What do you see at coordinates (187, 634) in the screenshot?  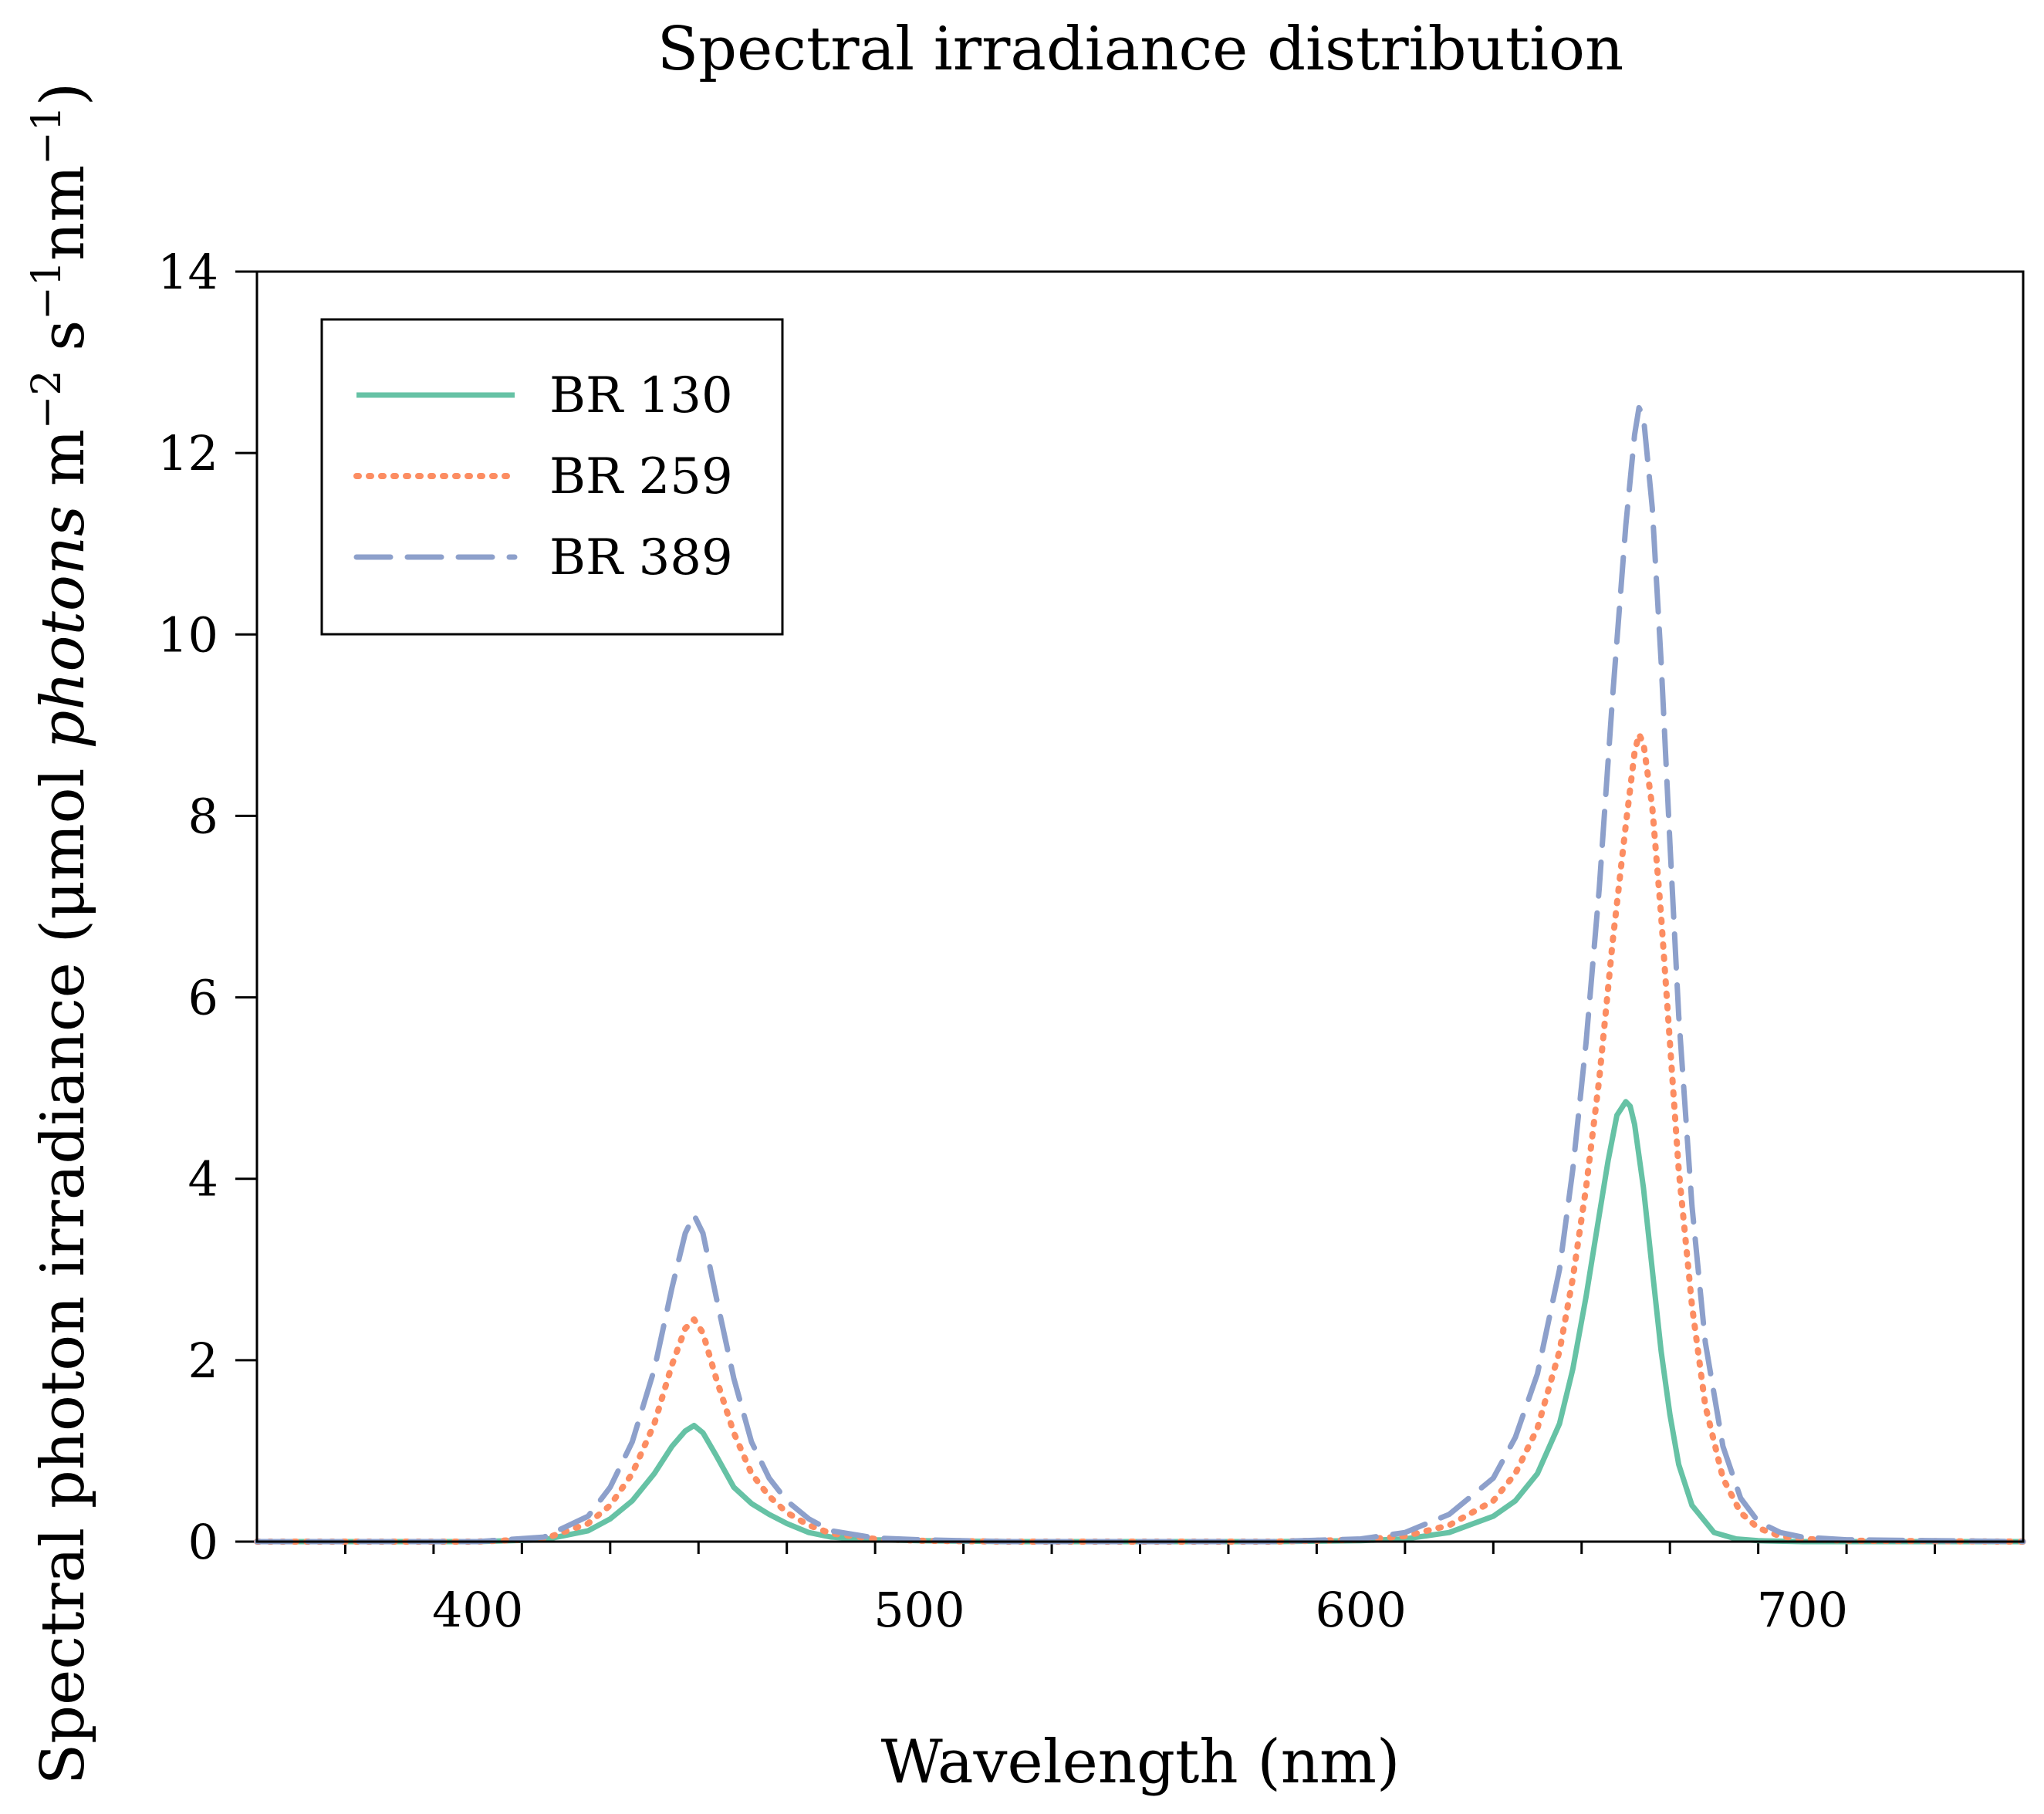 I see `y-tick-label-10: 10` at bounding box center [187, 634].